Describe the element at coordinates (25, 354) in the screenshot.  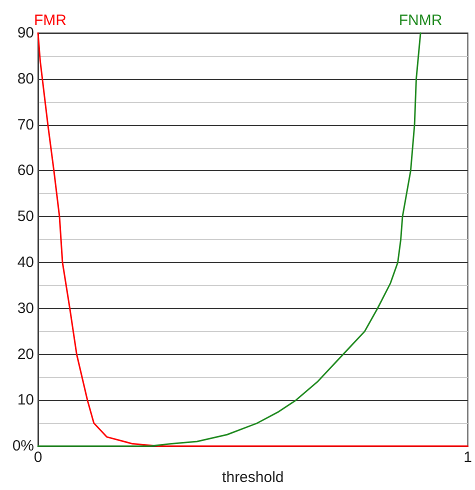
I see `y-tick-label: 20` at that location.